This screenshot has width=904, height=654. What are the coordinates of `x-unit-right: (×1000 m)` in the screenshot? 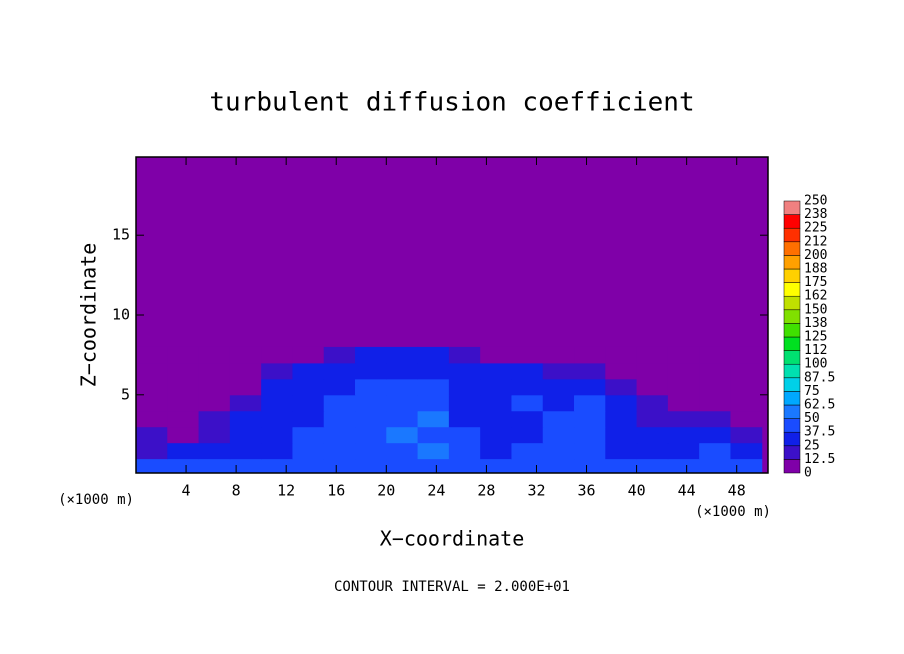 It's located at (733, 512).